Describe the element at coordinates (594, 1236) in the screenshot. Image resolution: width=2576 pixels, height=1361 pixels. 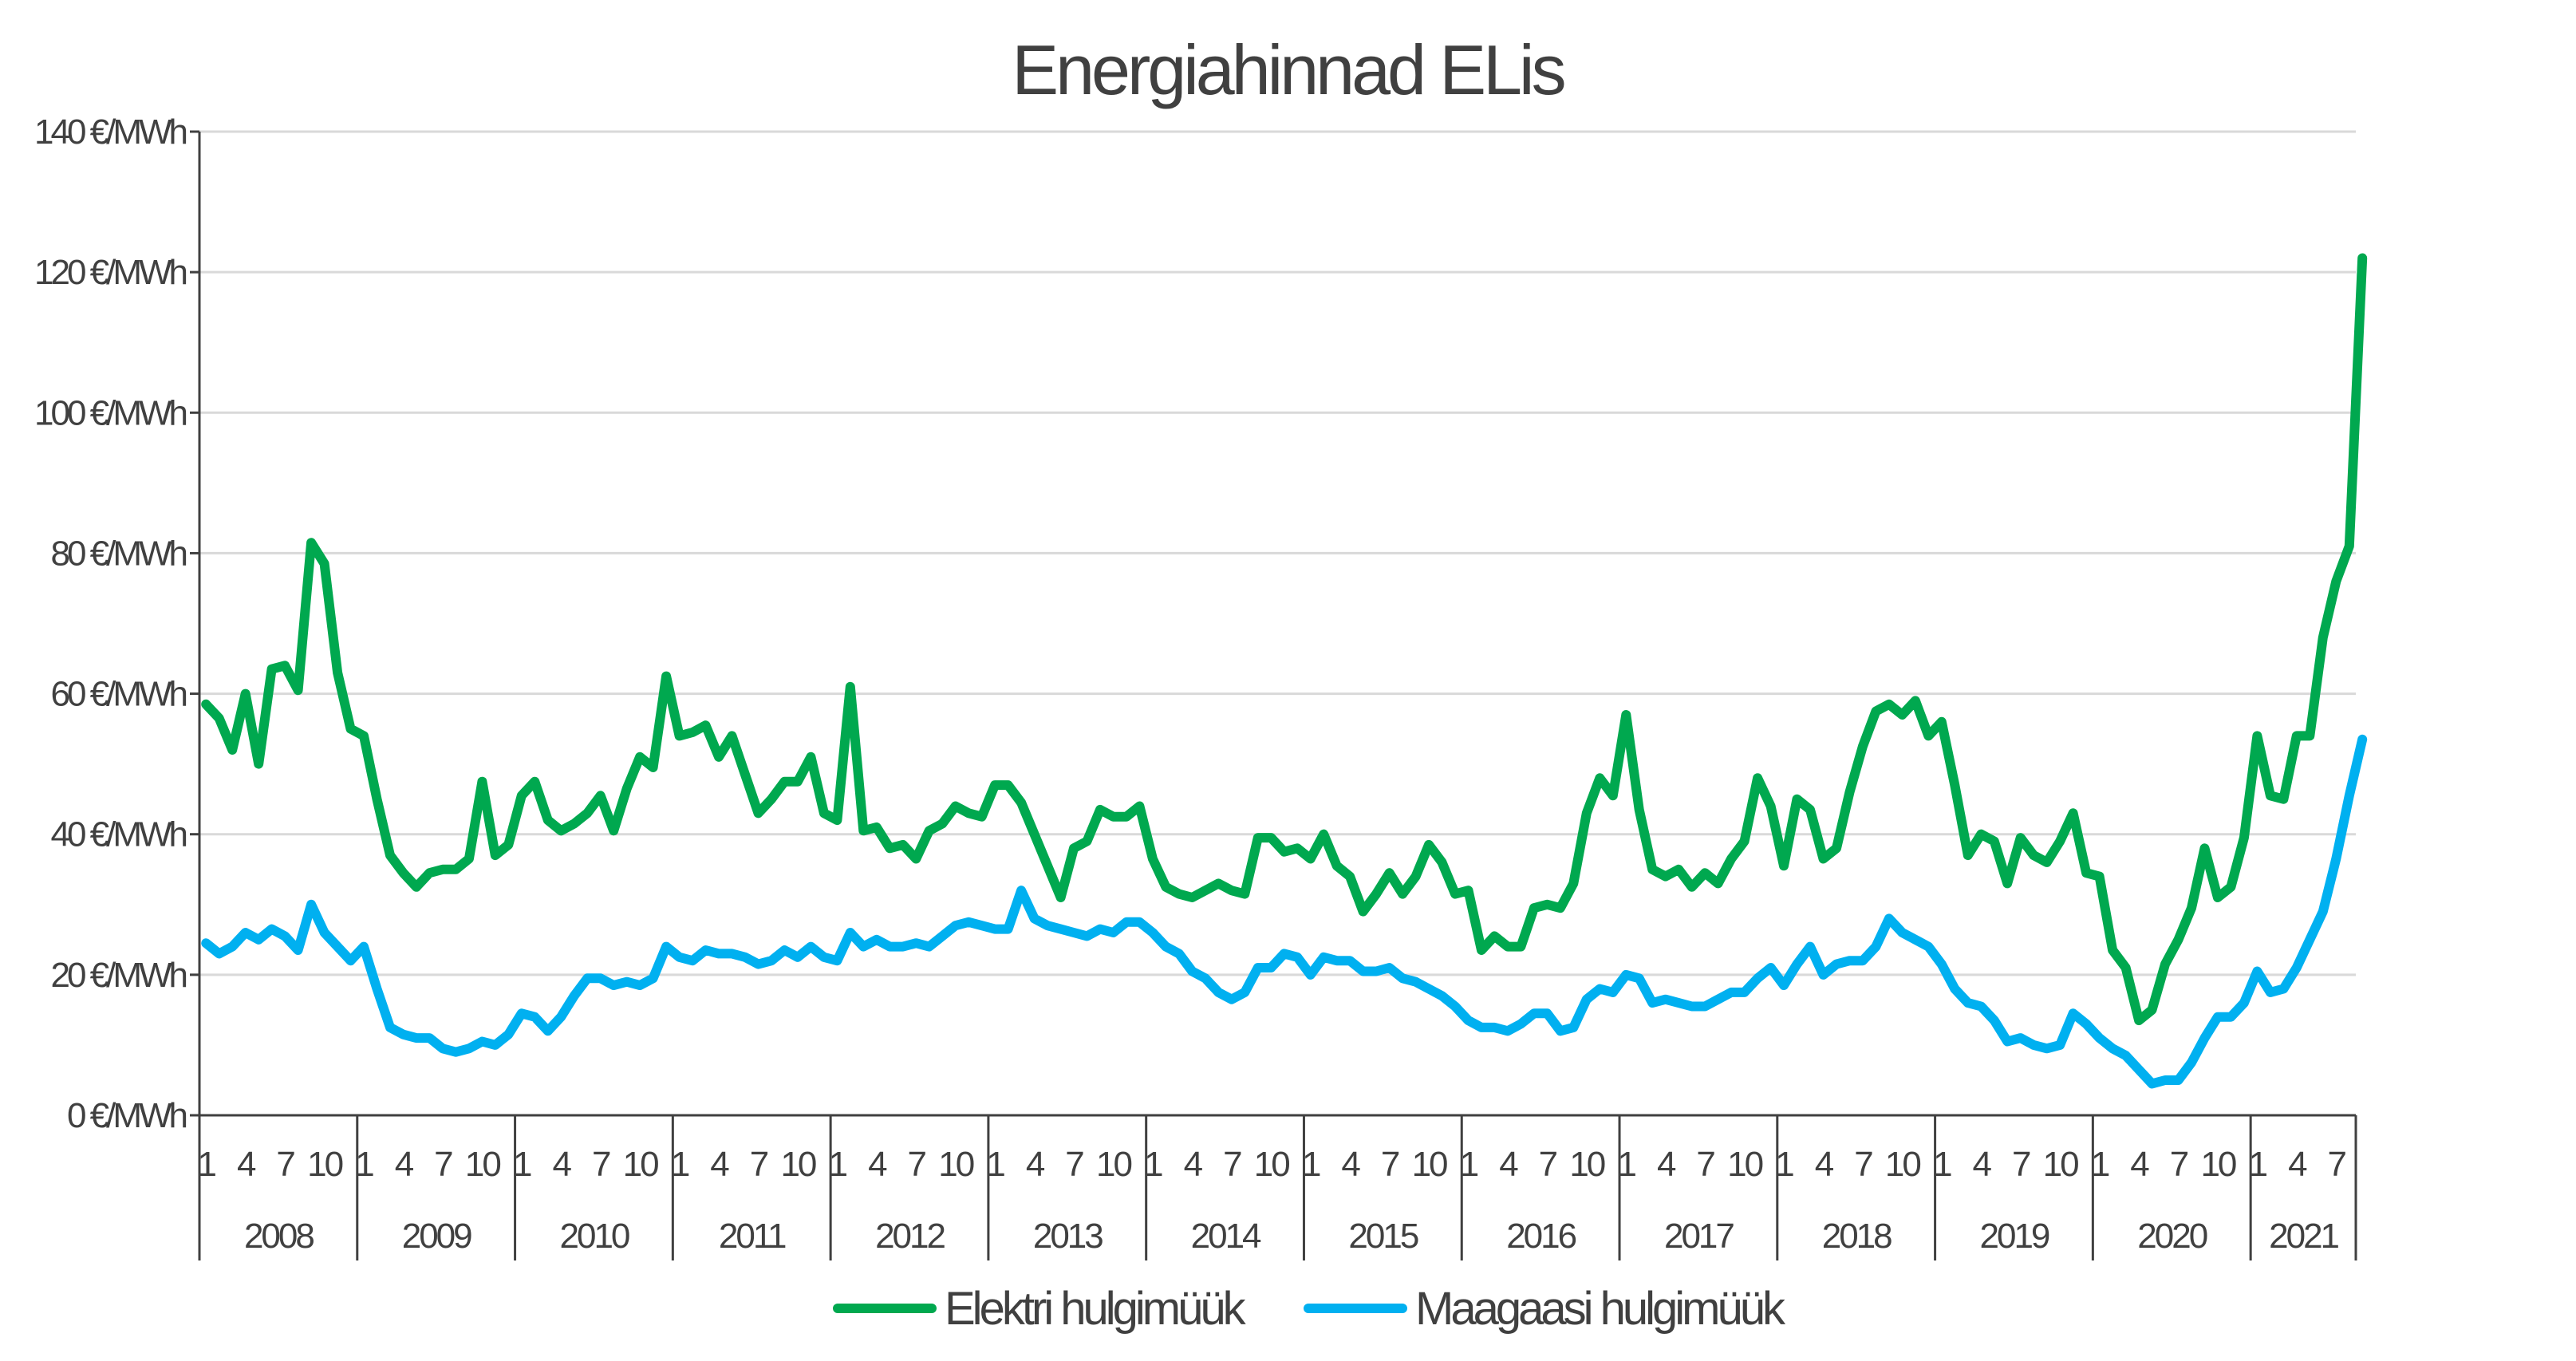
I see `year-label: 2010` at that location.